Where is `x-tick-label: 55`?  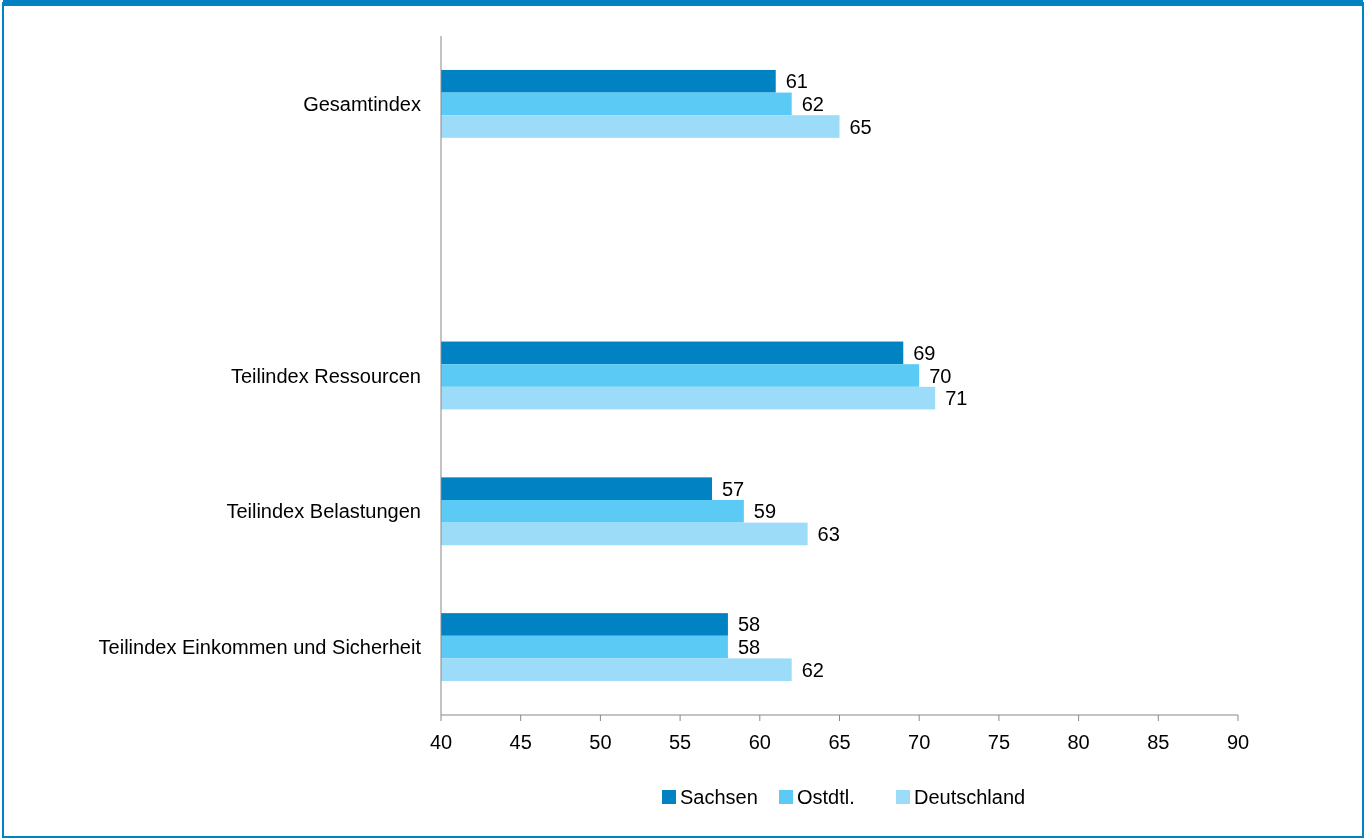
x-tick-label: 55 is located at coordinates (680, 742).